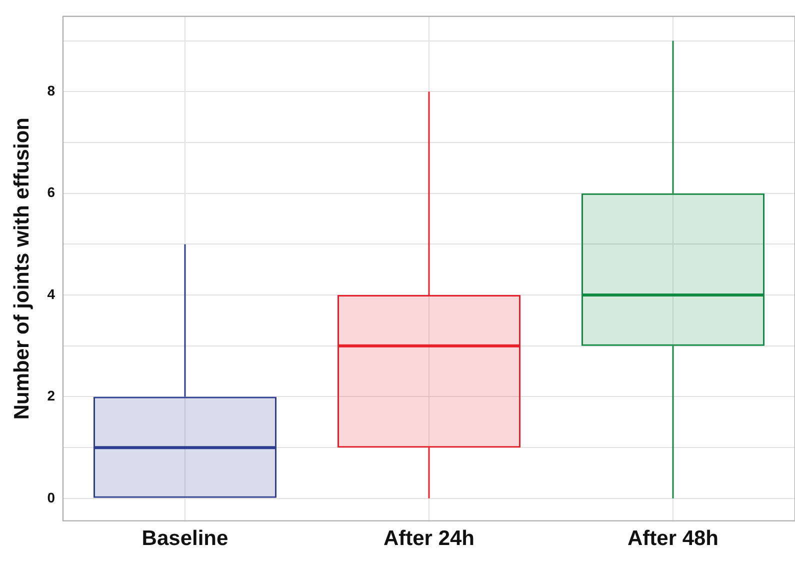 The image size is (795, 562). What do you see at coordinates (51, 192) in the screenshot?
I see `y-tick-label: 6` at bounding box center [51, 192].